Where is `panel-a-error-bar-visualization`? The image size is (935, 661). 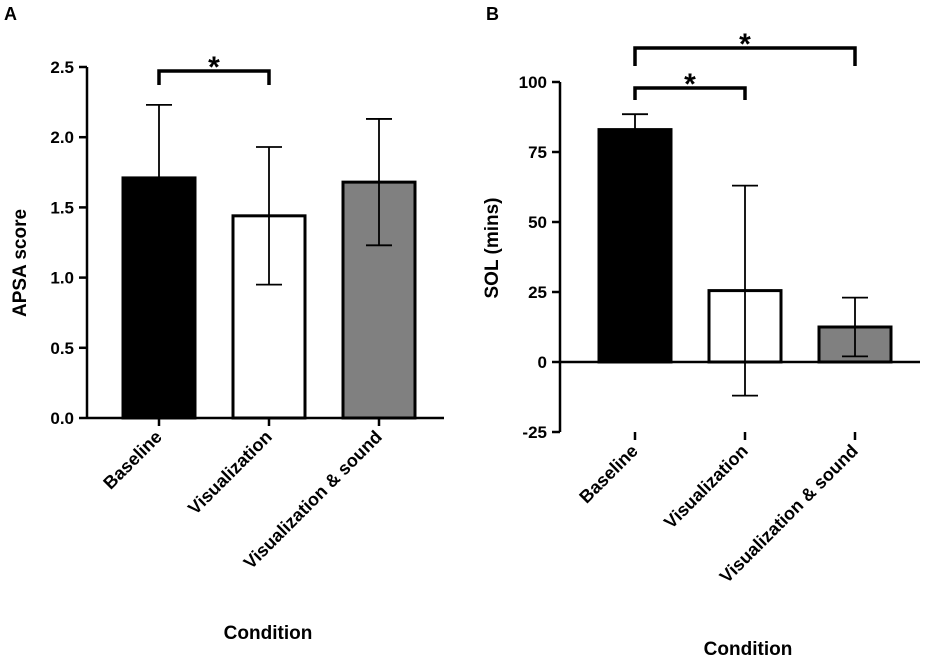
panel-a-error-bar-visualization is located at coordinates (269, 216).